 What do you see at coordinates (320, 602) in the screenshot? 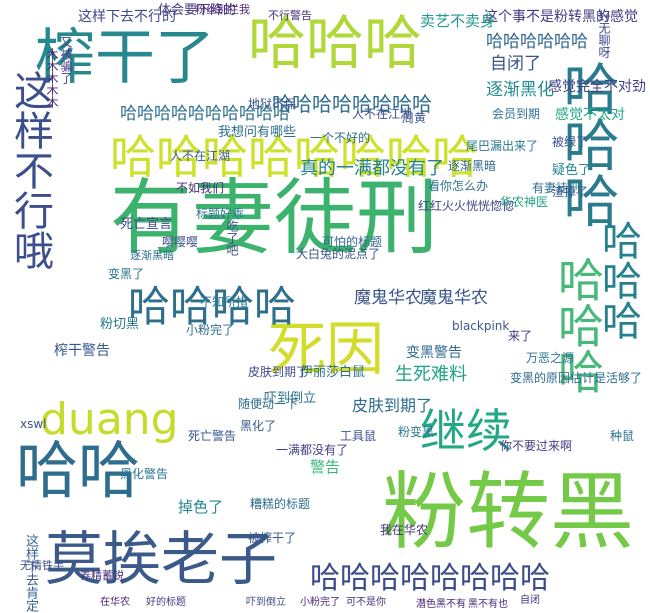
I see `word-xiao-fen-wan-le-2: 小粉完了` at bounding box center [320, 602].